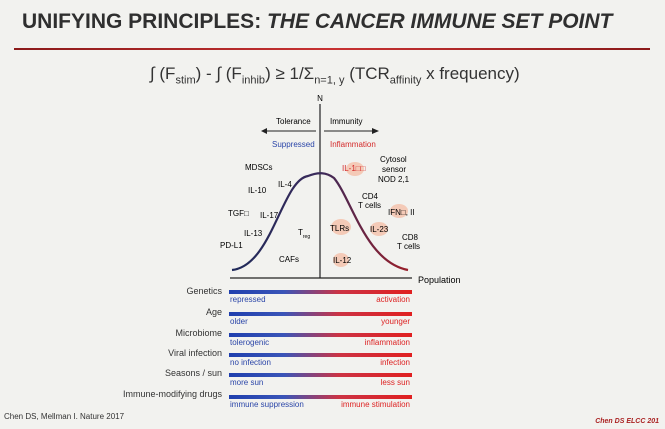 This screenshot has width=665, height=429. Describe the element at coordinates (393, 159) in the screenshot. I see `label-cytosol-1: Cytosol` at that location.